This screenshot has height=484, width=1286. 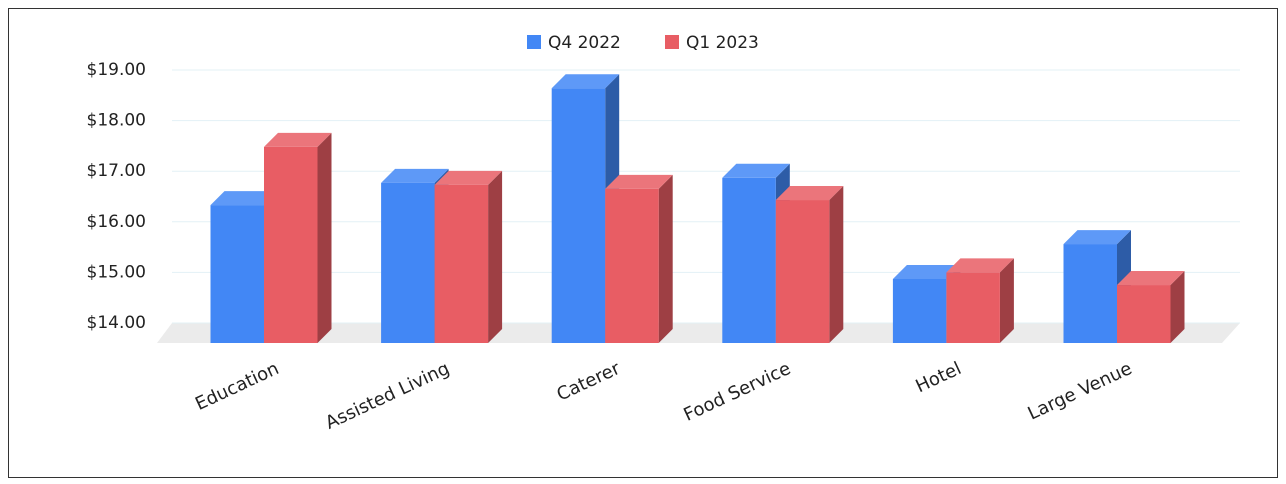 I want to click on legend: Q4 2022 Q1 2023, so click(x=643, y=43).